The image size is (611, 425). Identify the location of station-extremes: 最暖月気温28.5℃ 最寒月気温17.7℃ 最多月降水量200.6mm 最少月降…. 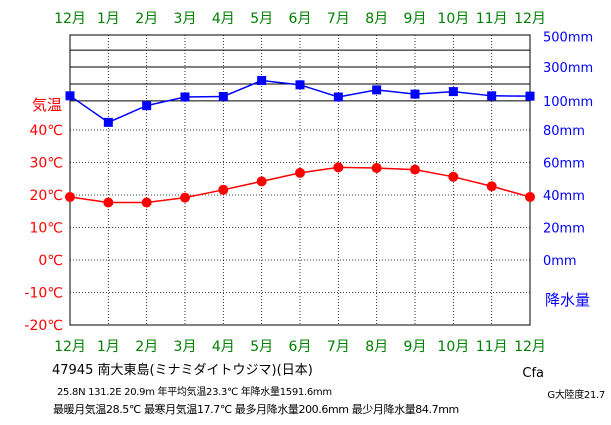
(256, 409).